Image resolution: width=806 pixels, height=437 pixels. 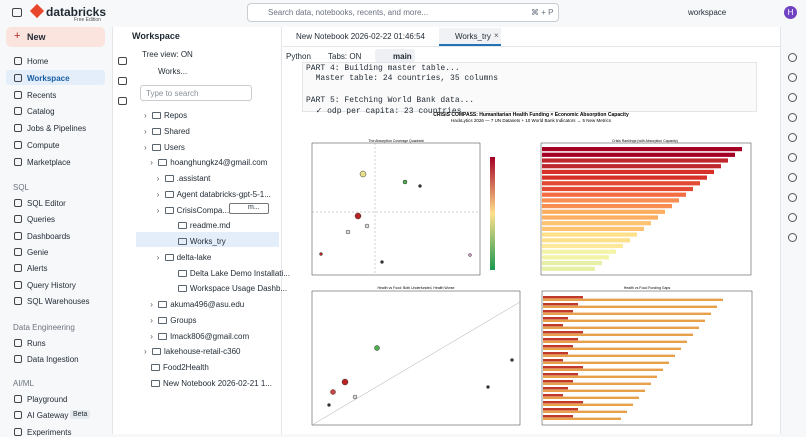 What do you see at coordinates (219, 163) in the screenshot?
I see `tree-item: hoanghungkz4@gmail.com` at bounding box center [219, 163].